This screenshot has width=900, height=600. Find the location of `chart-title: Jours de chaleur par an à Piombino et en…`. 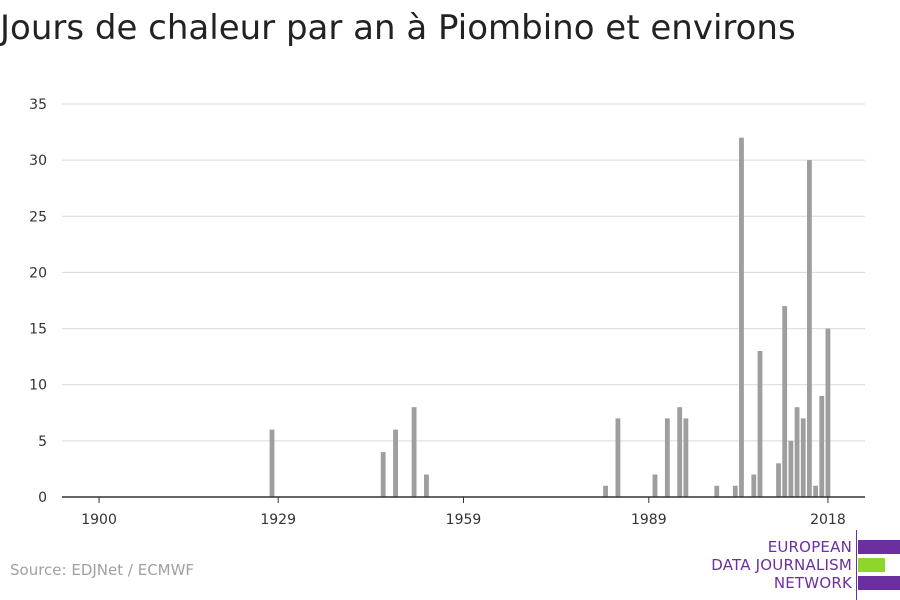

chart-title: Jours de chaleur par an à Piombino et en… is located at coordinates (398, 28).